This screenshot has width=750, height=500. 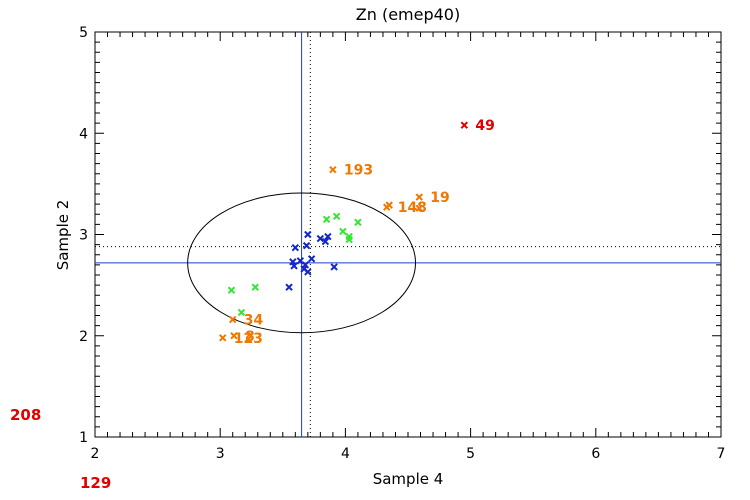 What do you see at coordinates (721, 454) in the screenshot?
I see `x-tick-label: 7` at bounding box center [721, 454].